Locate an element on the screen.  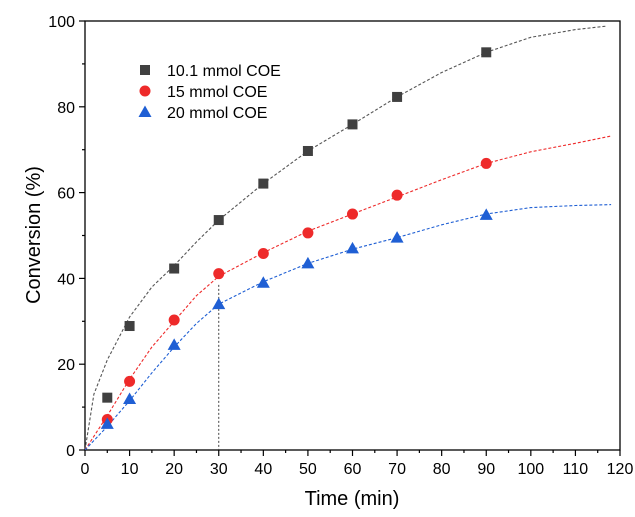
x-tick-label: 120 is located at coordinates (620, 469).